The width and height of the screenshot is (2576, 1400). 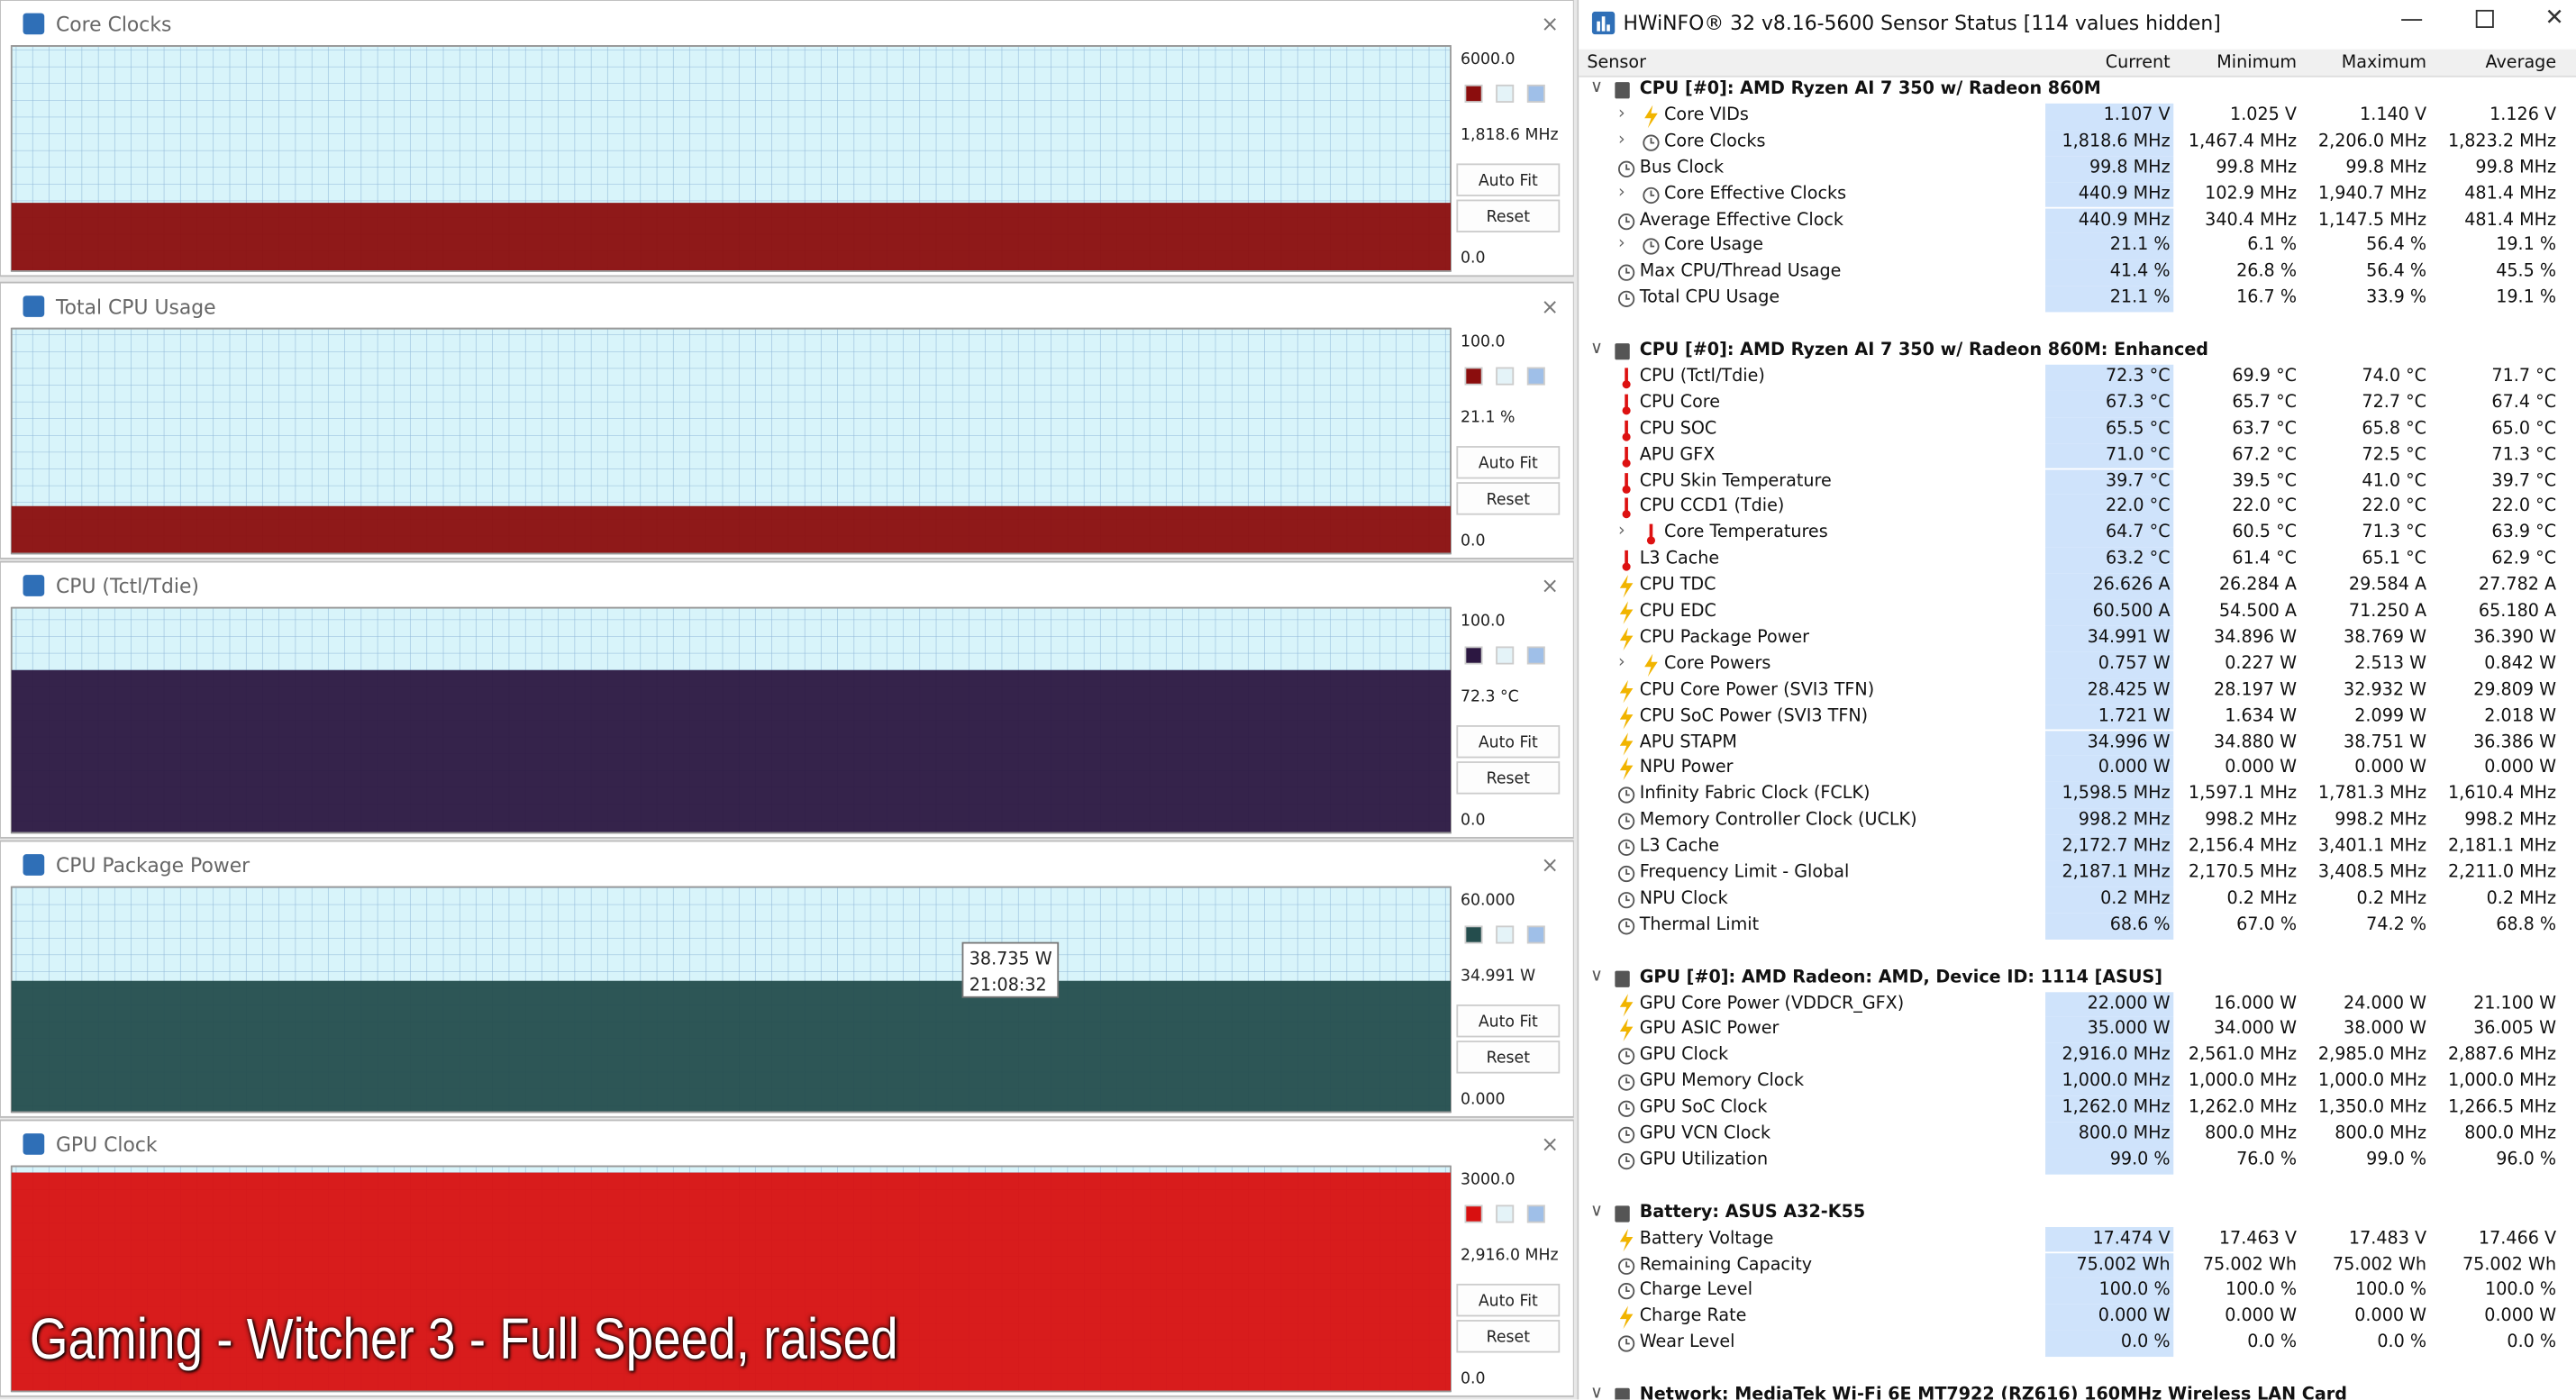 I want to click on sensor-value: 61.4 °C, so click(x=2265, y=559).